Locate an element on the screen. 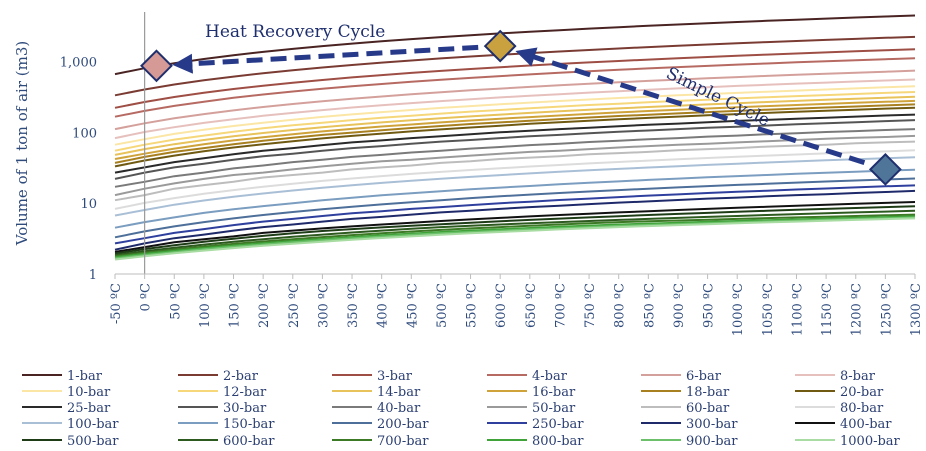 The height and width of the screenshot is (451, 926). x-tick-label: -50 ºC is located at coordinates (116, 303).